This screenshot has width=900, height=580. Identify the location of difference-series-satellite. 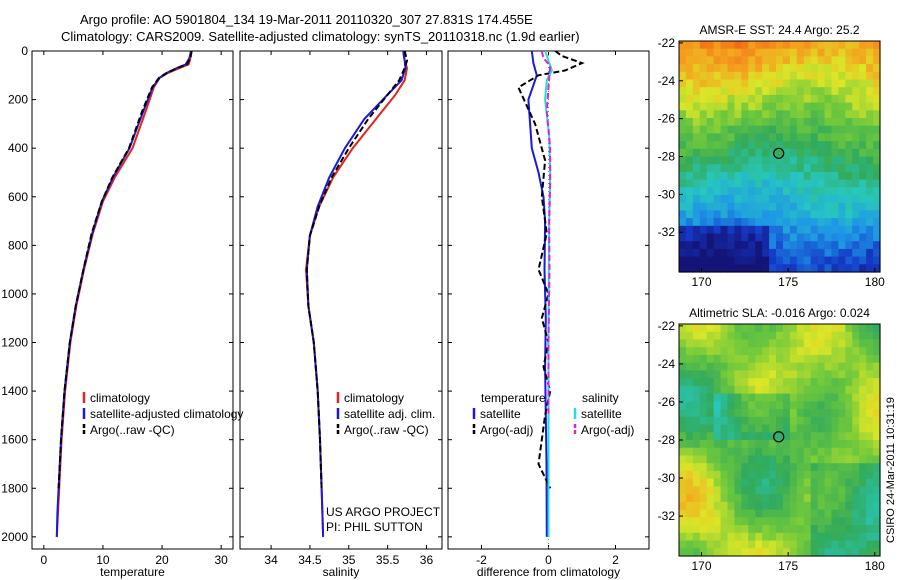
(548, 294).